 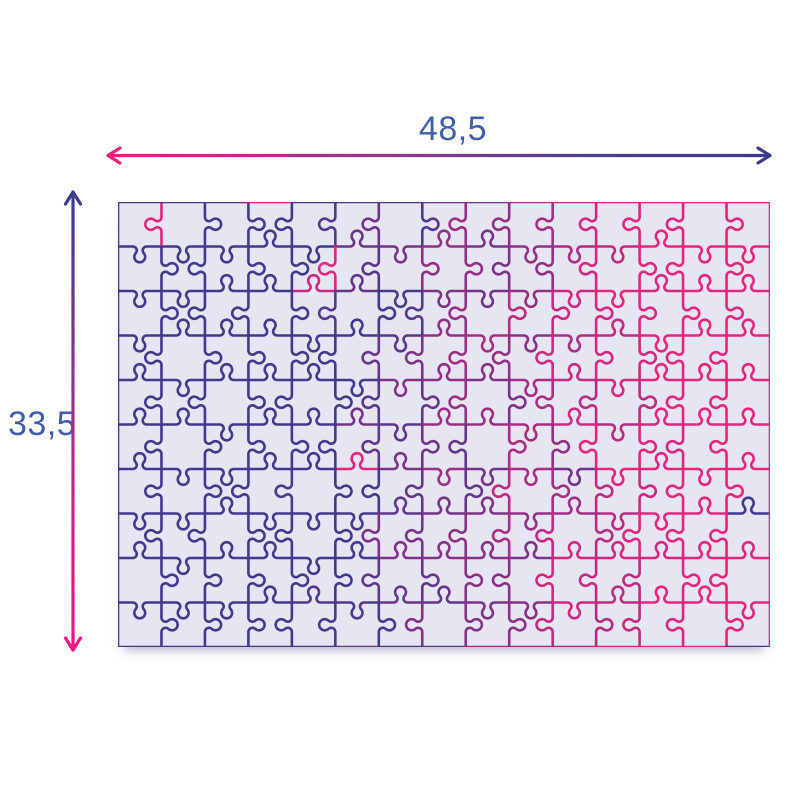 What do you see at coordinates (42, 424) in the screenshot?
I see `height-dimension-label: 33,5` at bounding box center [42, 424].